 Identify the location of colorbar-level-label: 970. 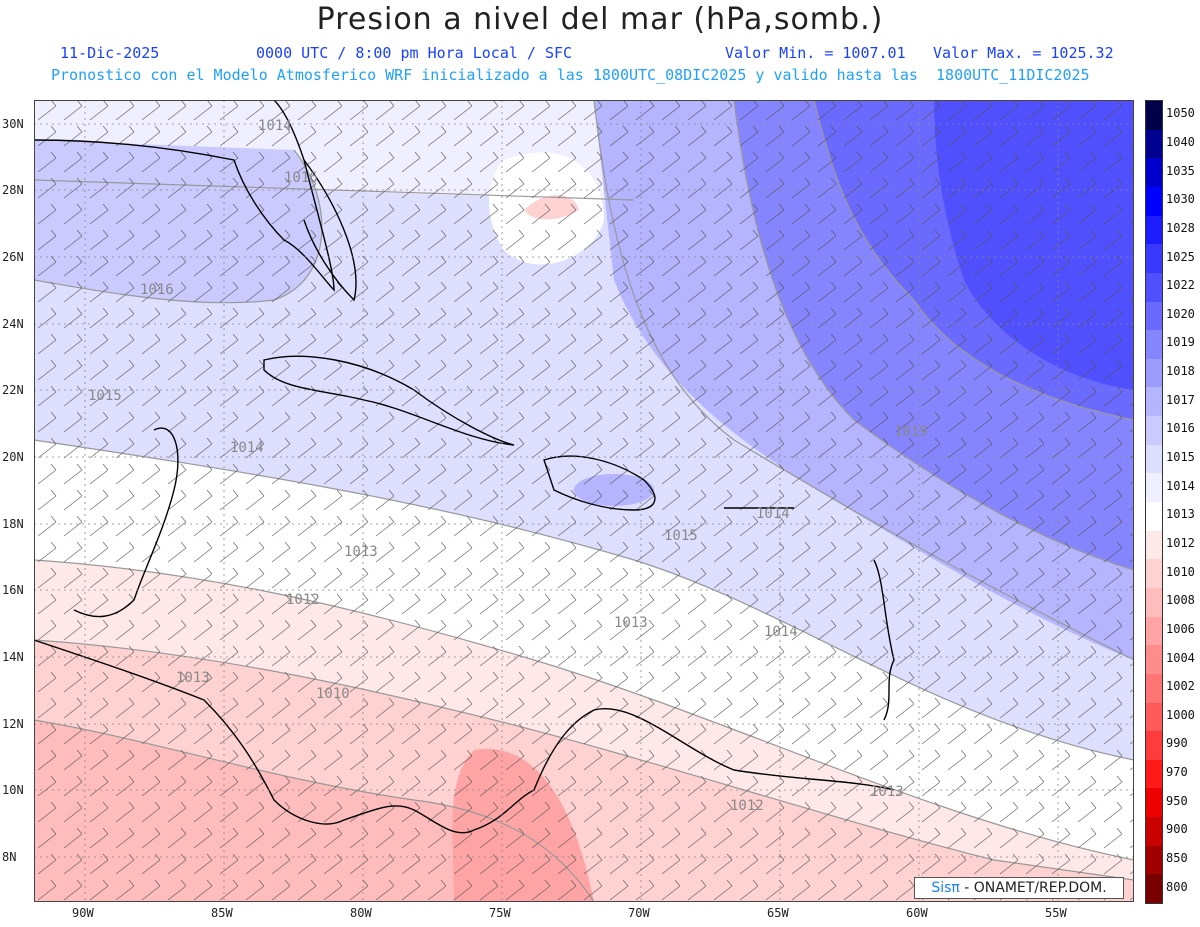
(1177, 772).